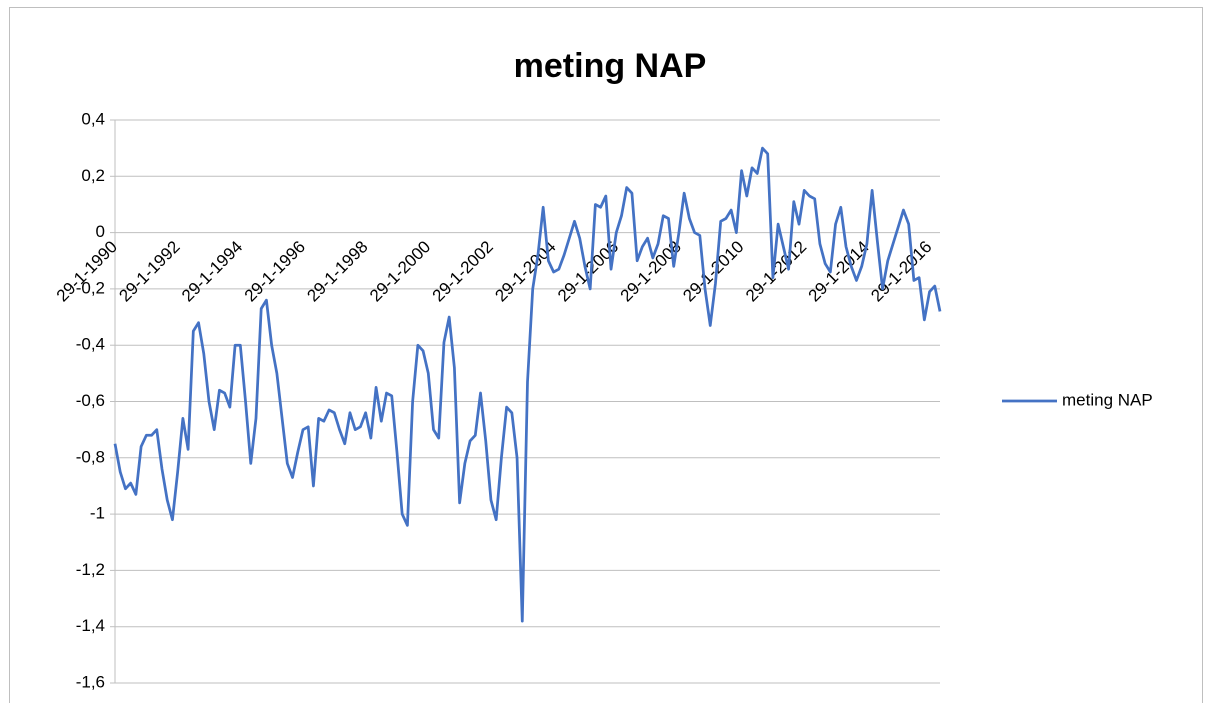 The image size is (1212, 703). What do you see at coordinates (90, 681) in the screenshot?
I see `y-tick-label: -1,6` at bounding box center [90, 681].